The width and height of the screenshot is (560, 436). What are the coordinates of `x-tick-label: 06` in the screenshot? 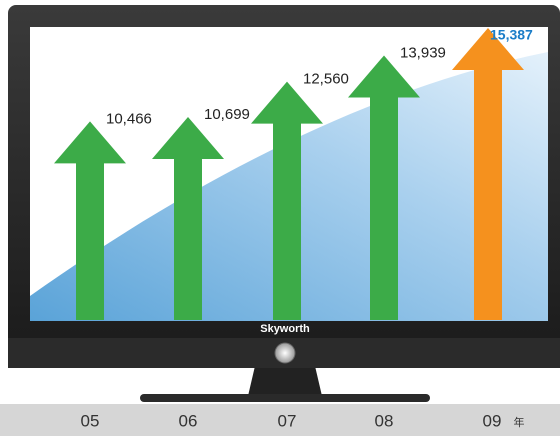 It's located at (188, 420).